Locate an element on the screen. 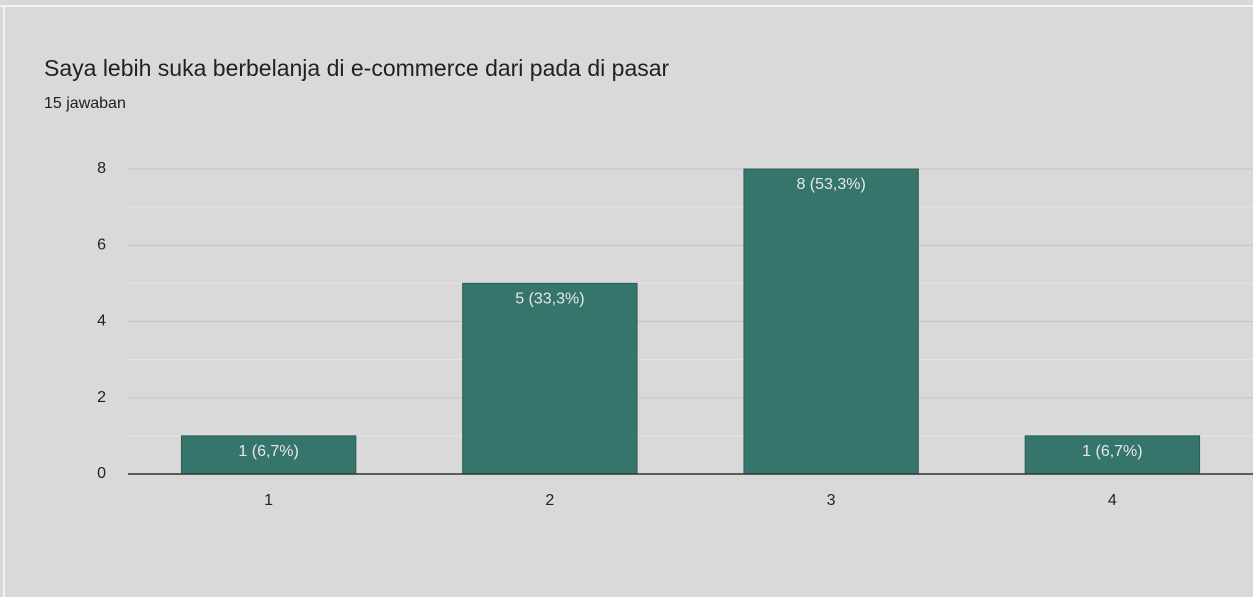 Image resolution: width=1253 pixels, height=597 pixels. y-tick-label: 0 is located at coordinates (101, 473).